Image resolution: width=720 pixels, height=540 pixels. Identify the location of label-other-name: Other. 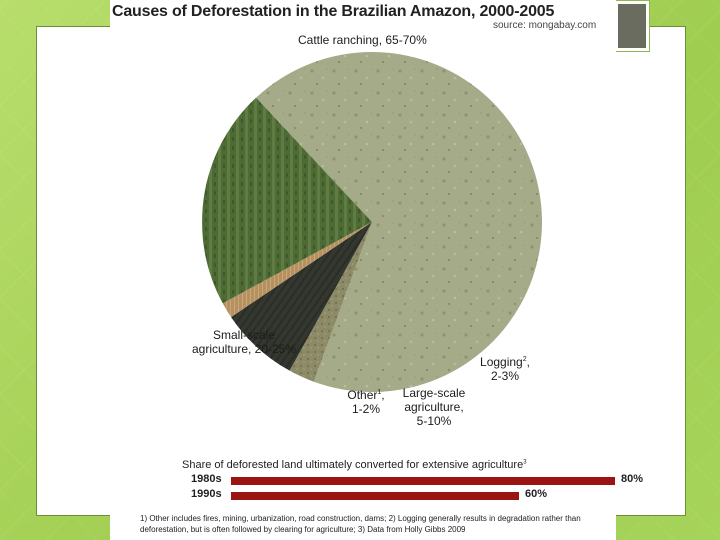
(362, 395).